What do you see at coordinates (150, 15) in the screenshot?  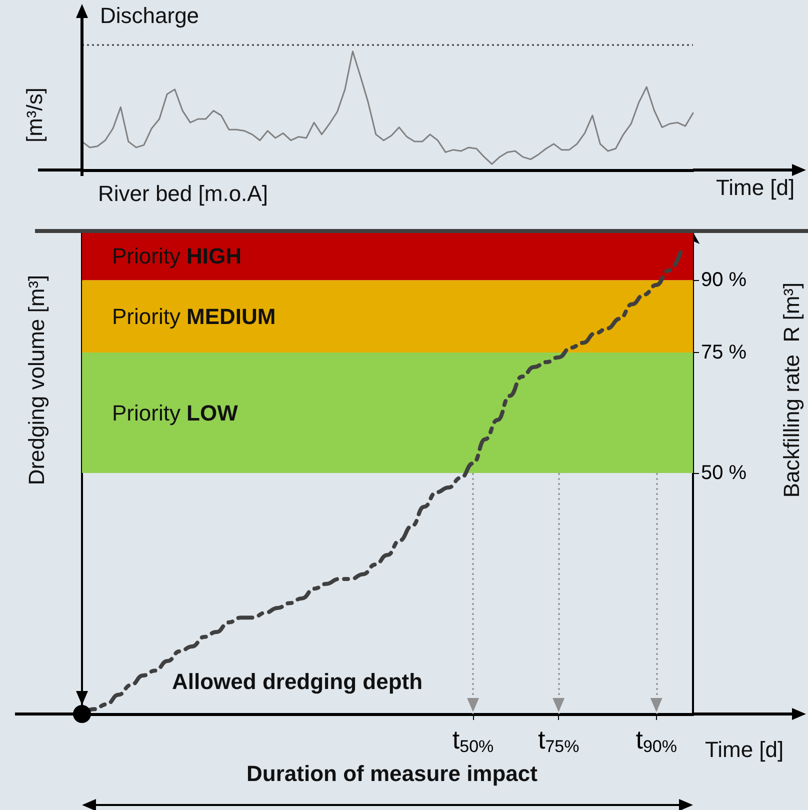 I see `text: Discharge` at bounding box center [150, 15].